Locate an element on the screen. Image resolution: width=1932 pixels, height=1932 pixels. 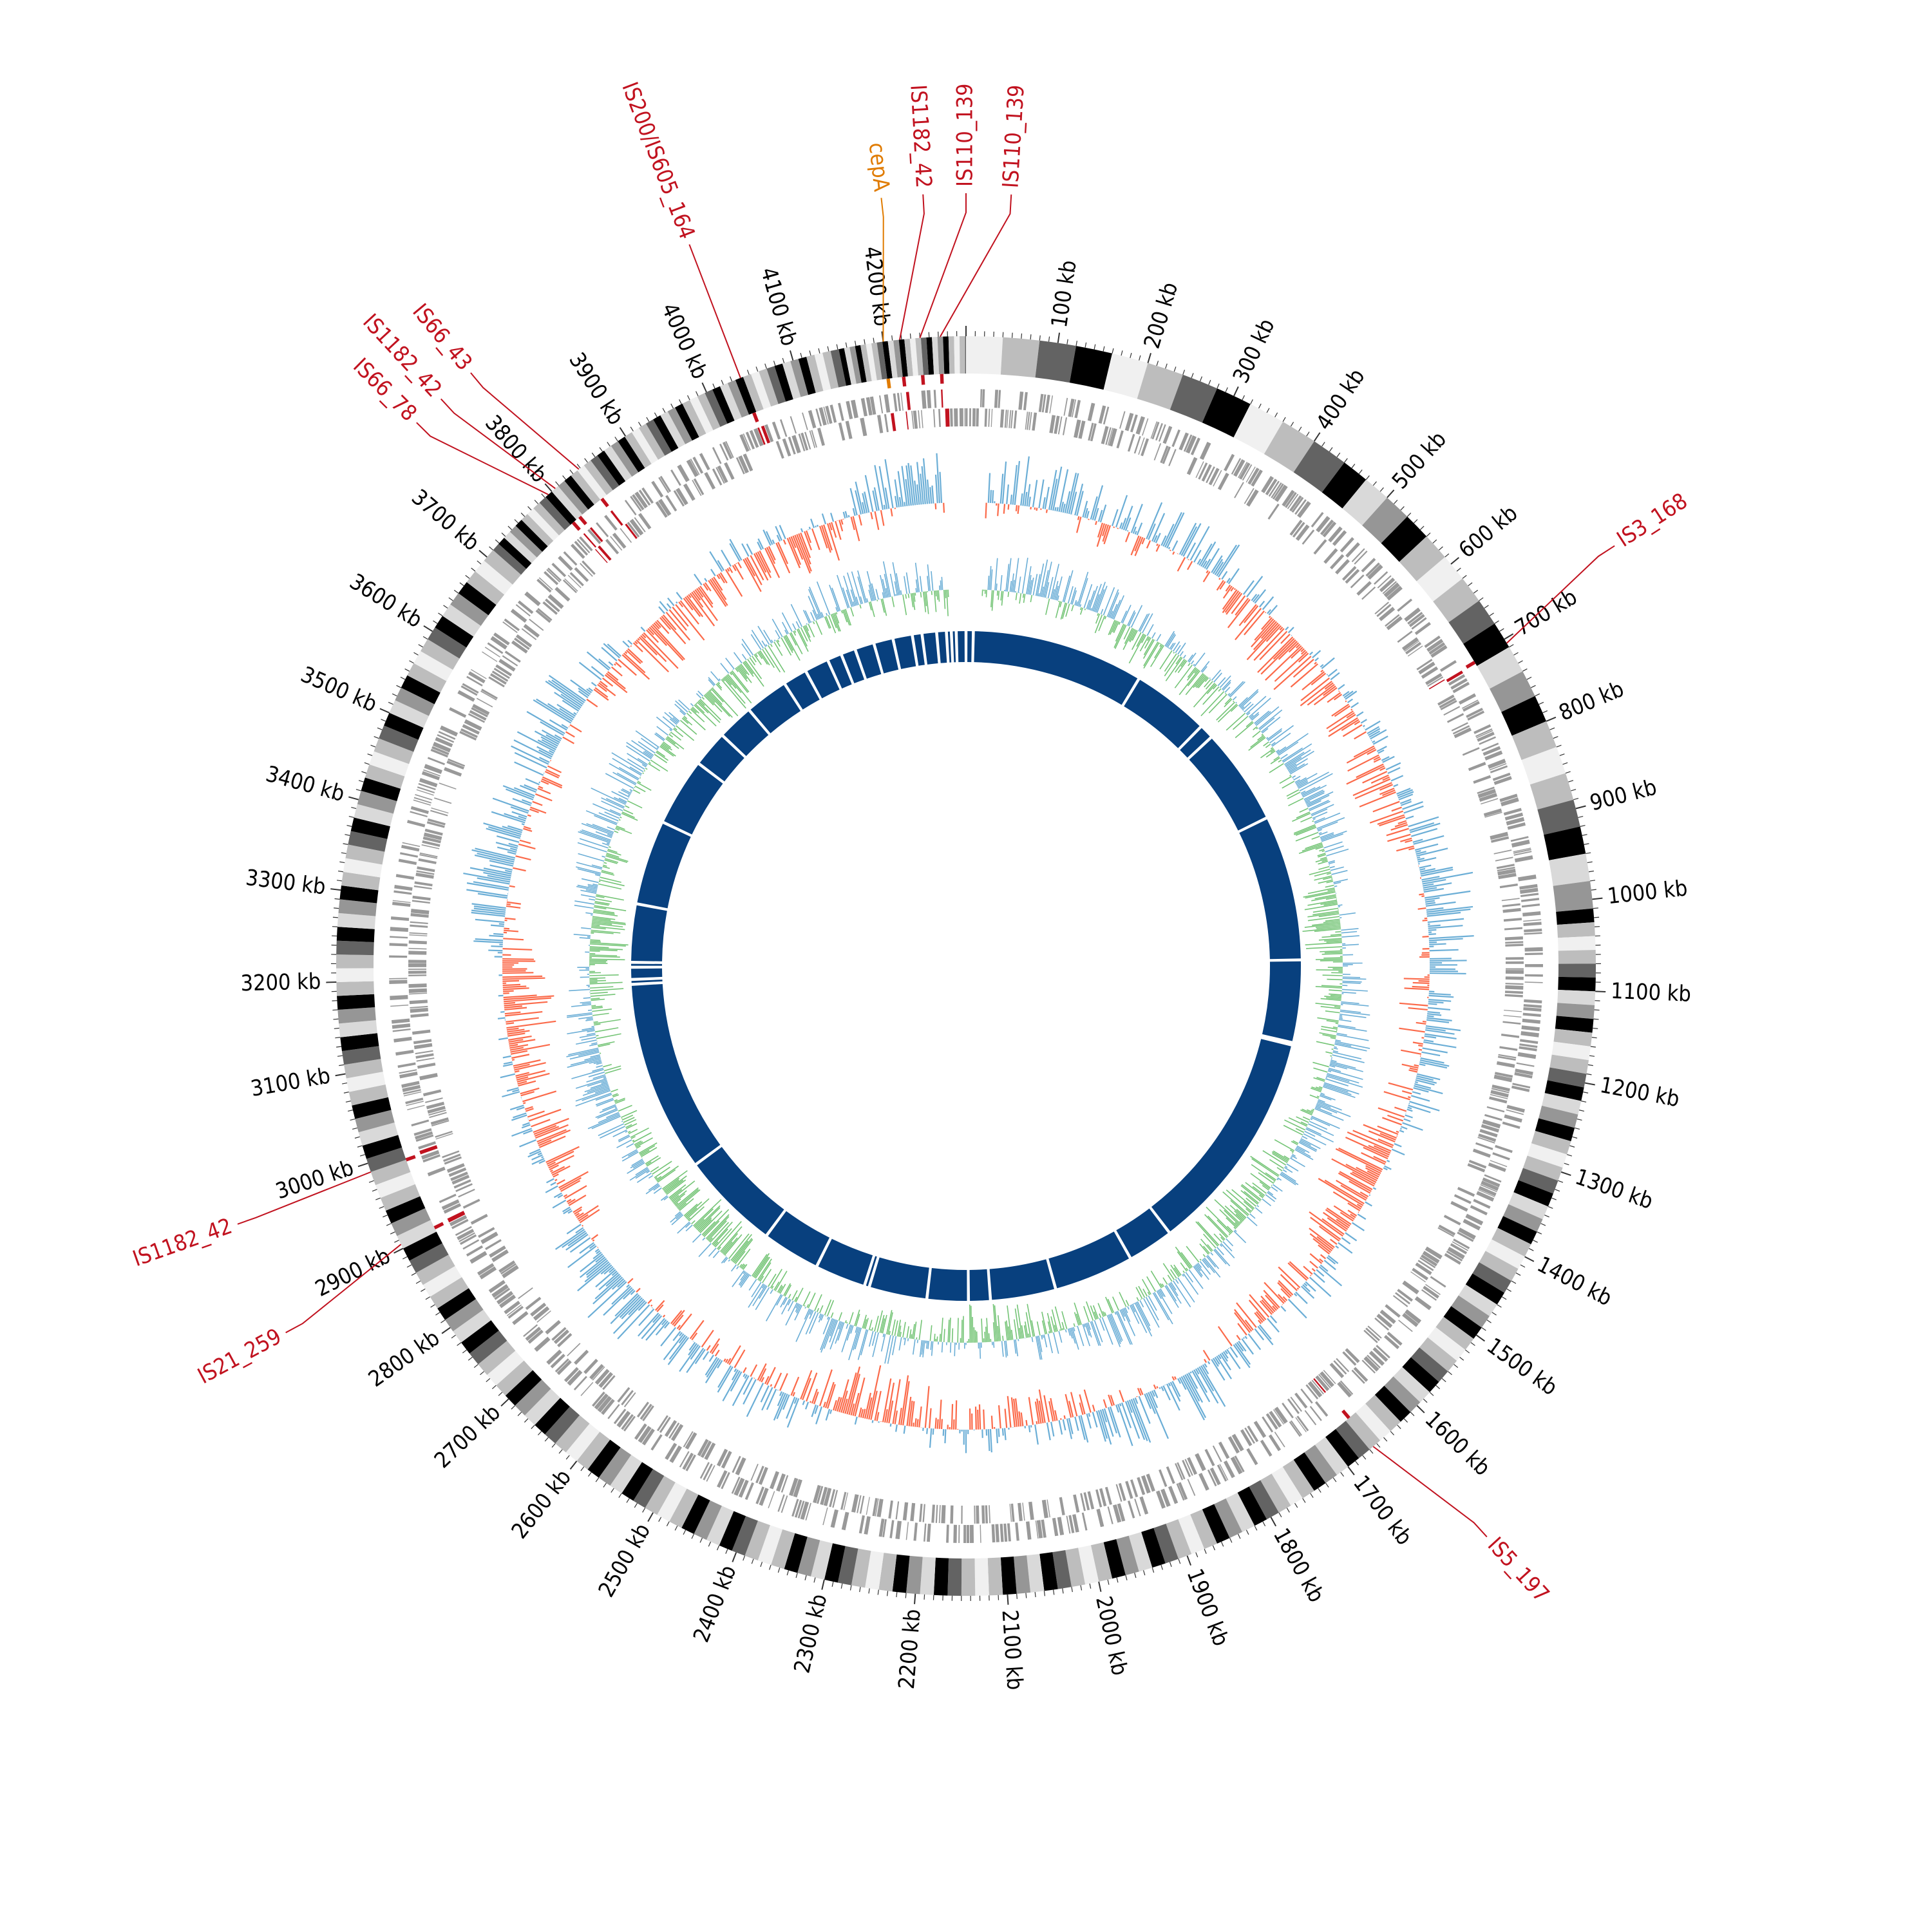
scale-tick-label: 2100 kb is located at coordinates (1012, 1649).